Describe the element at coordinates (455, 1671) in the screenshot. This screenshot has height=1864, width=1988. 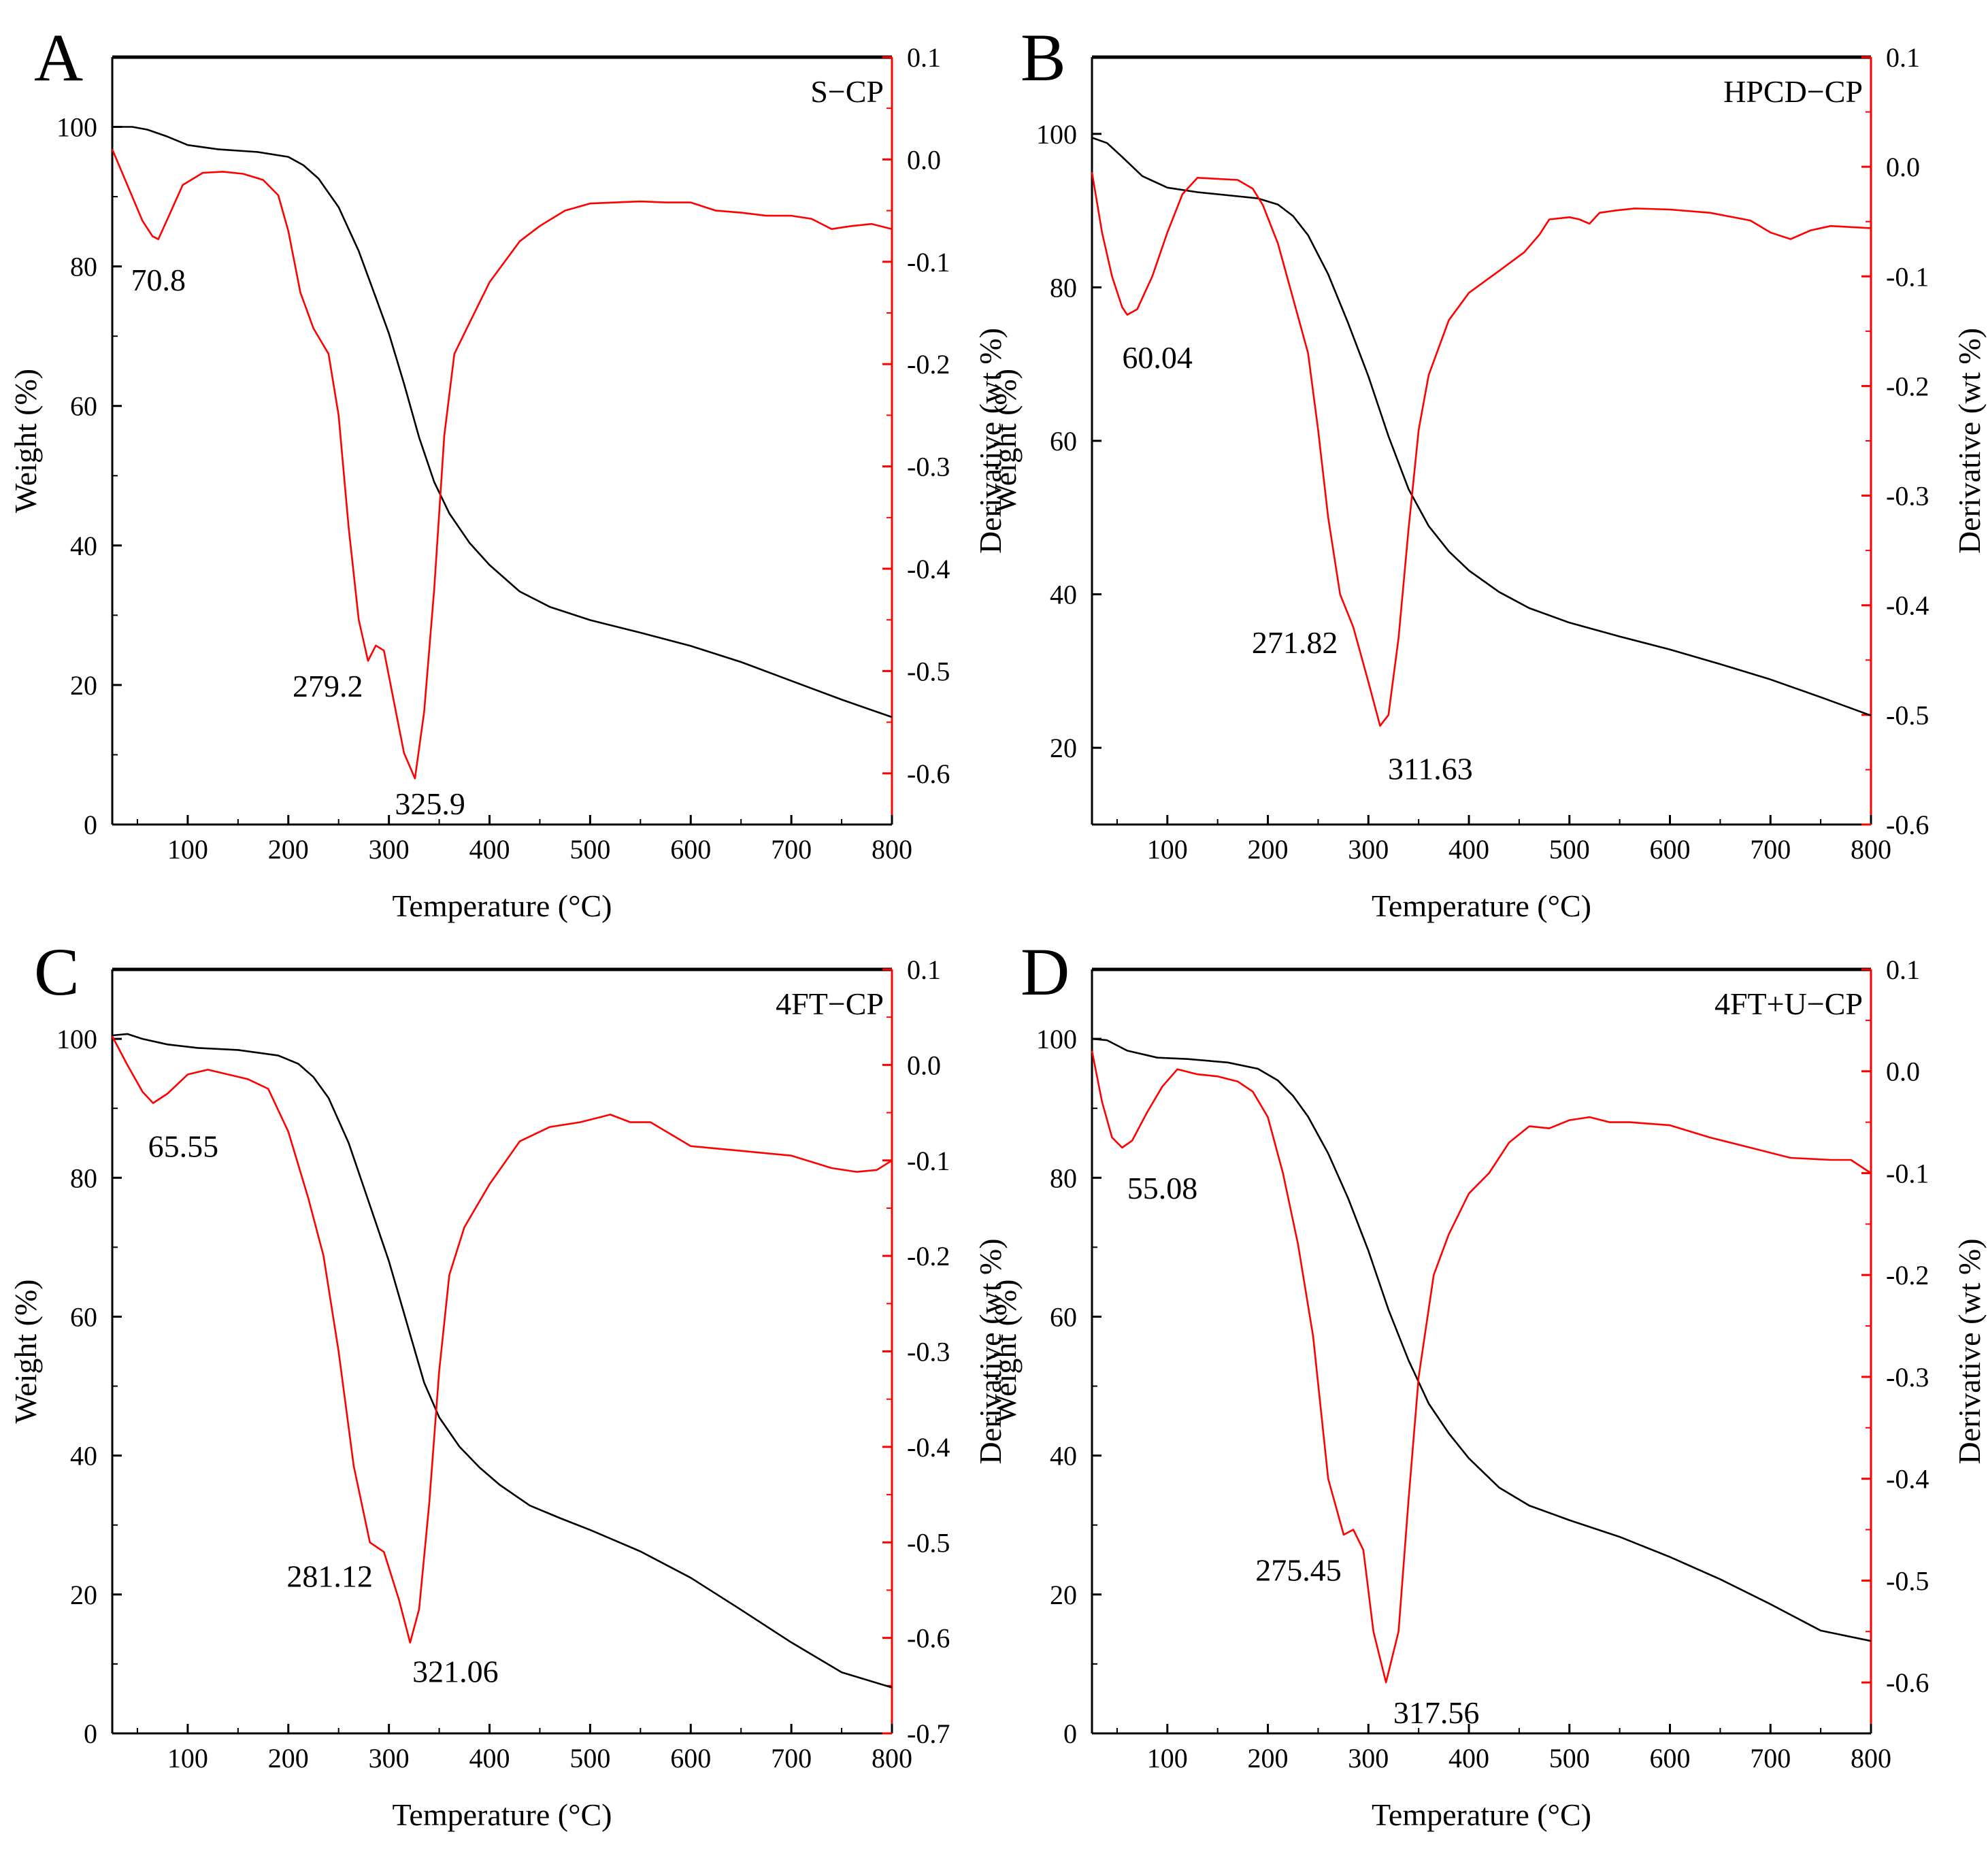
I see `peak-annotation: 321.06` at that location.